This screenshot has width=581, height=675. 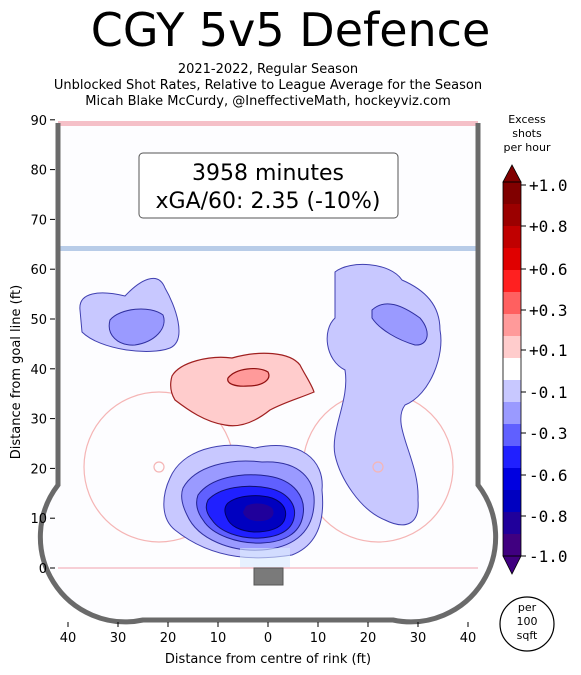 What do you see at coordinates (43, 569) in the screenshot?
I see `y-tick-label: 0` at bounding box center [43, 569].